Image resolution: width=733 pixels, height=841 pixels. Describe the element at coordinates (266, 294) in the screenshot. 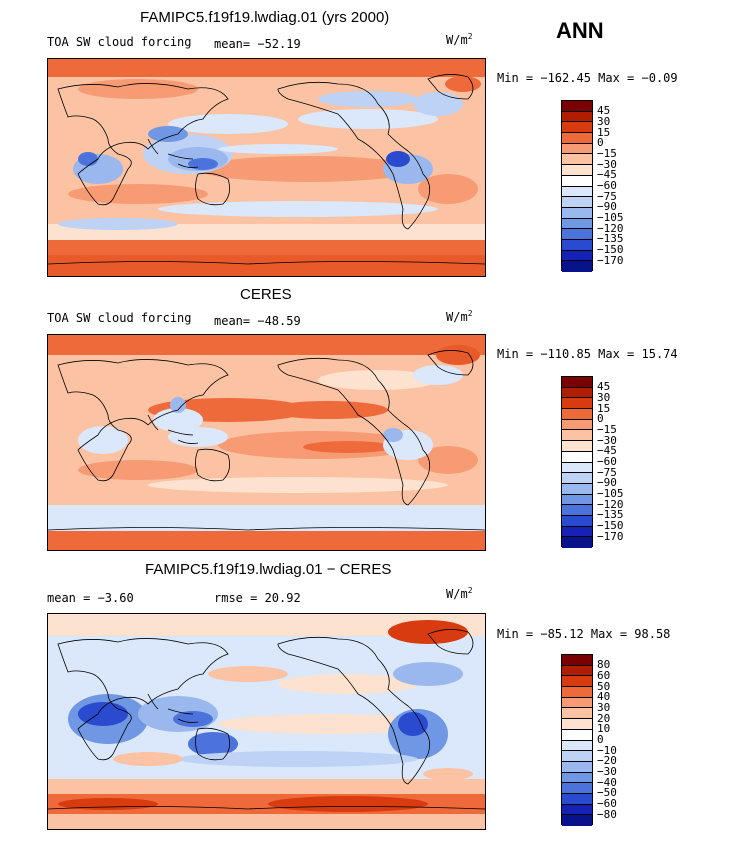

I see `panel-title: CERES` at that location.